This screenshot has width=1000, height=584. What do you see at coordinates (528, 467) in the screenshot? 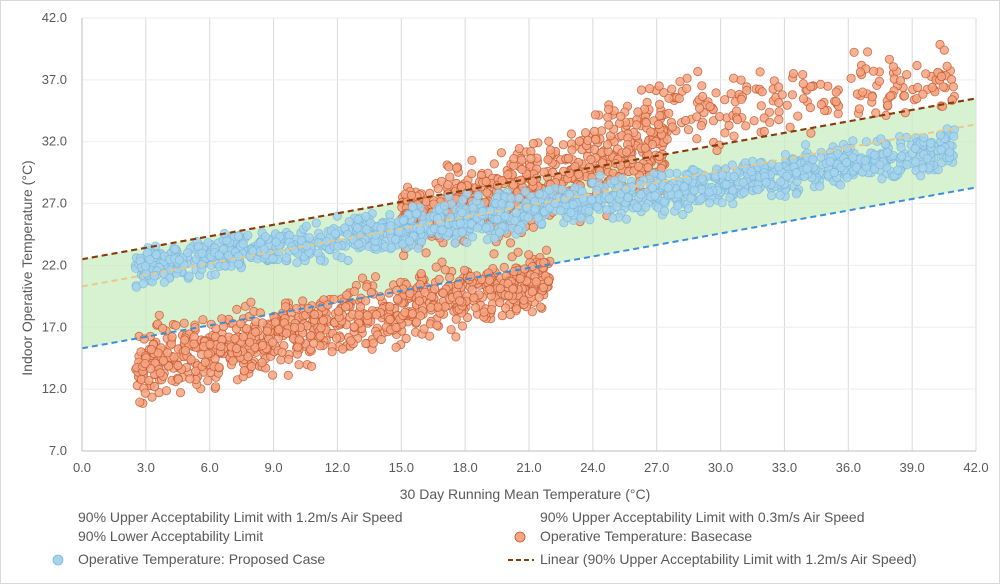
I see `x-tick-label: 21.0` at bounding box center [528, 467].